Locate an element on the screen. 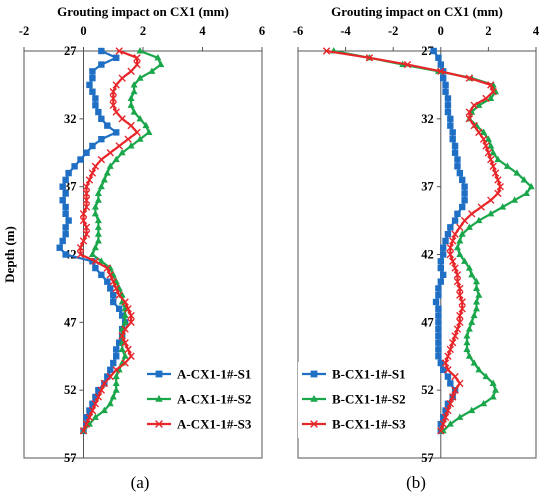 The height and width of the screenshot is (498, 550). x-tick-label: 4 is located at coordinates (536, 31).